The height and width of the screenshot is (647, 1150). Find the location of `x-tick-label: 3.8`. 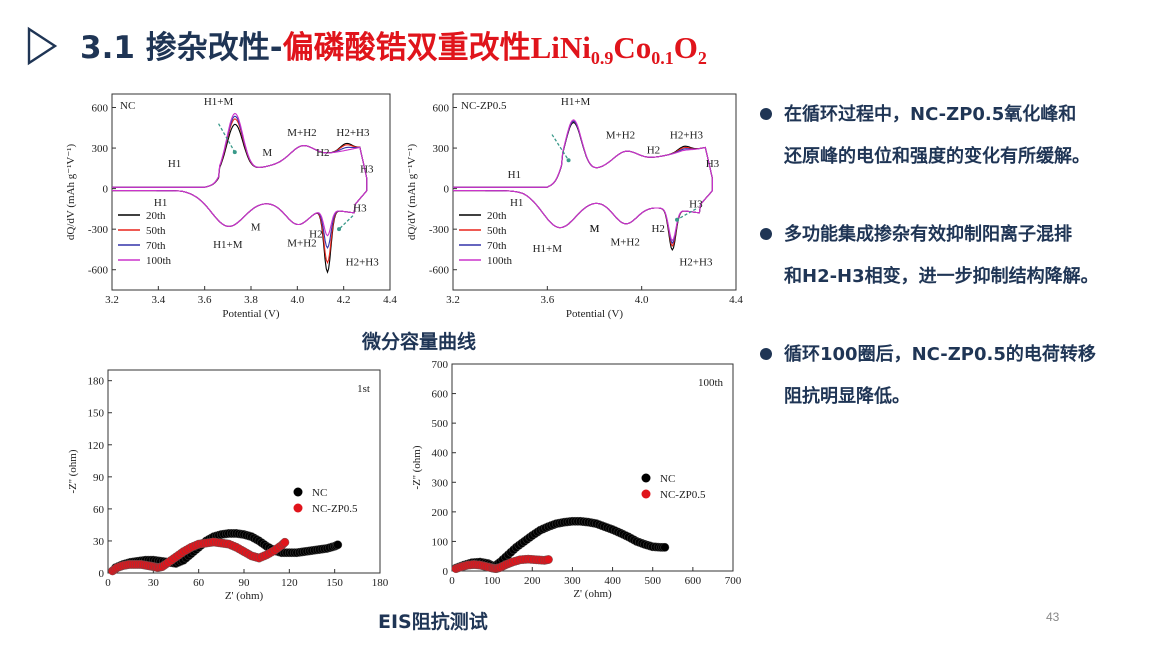

x-tick-label: 3.8 is located at coordinates (251, 300).